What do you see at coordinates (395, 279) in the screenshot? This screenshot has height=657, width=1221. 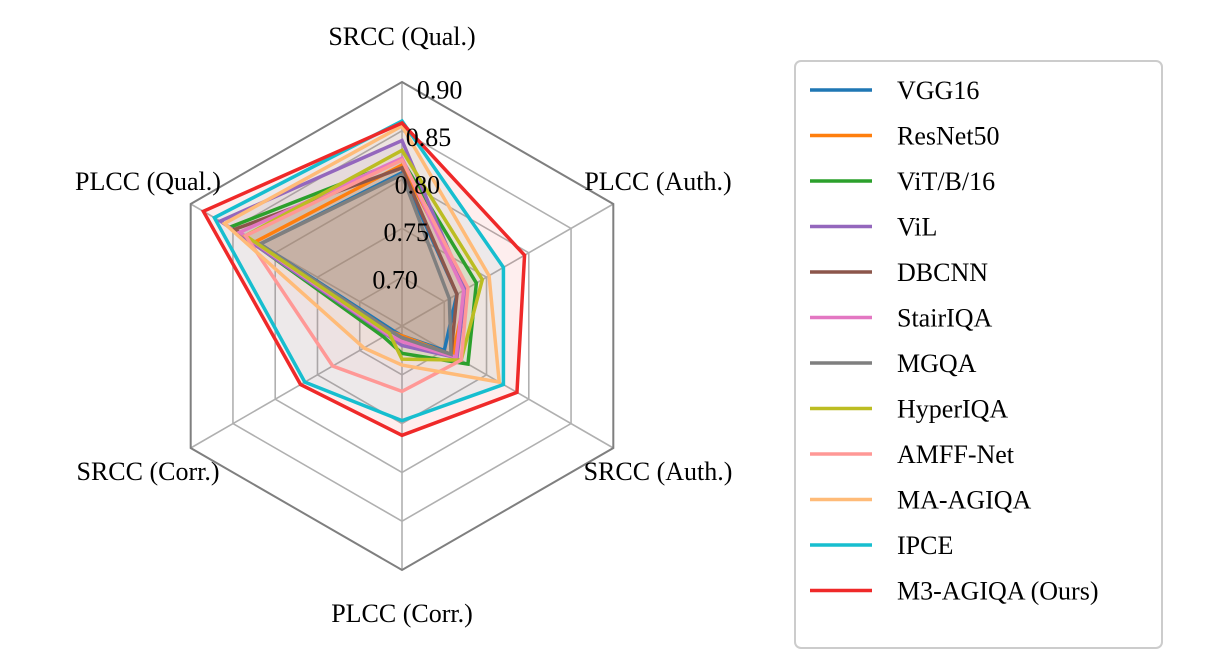 I see `tick-label: 0.70` at bounding box center [395, 279].